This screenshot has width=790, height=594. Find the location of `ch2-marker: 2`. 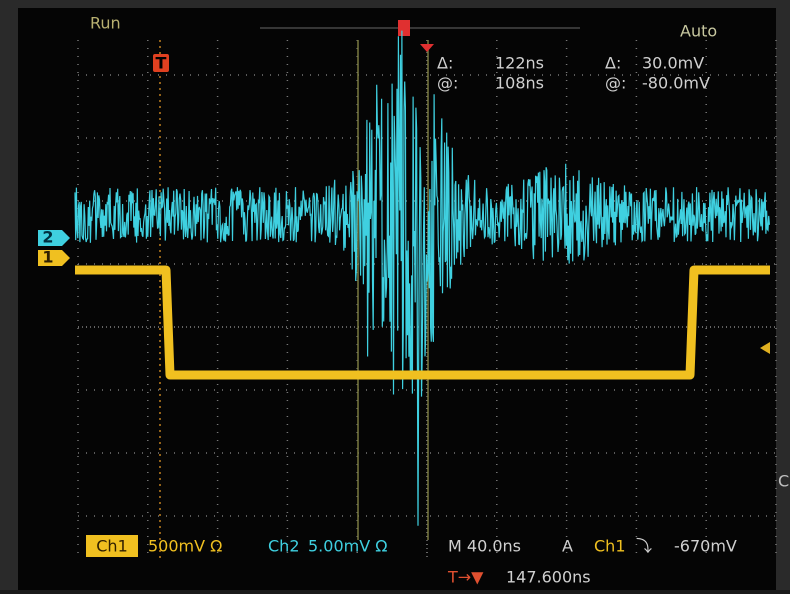

ch2-marker: 2 is located at coordinates (47, 237).